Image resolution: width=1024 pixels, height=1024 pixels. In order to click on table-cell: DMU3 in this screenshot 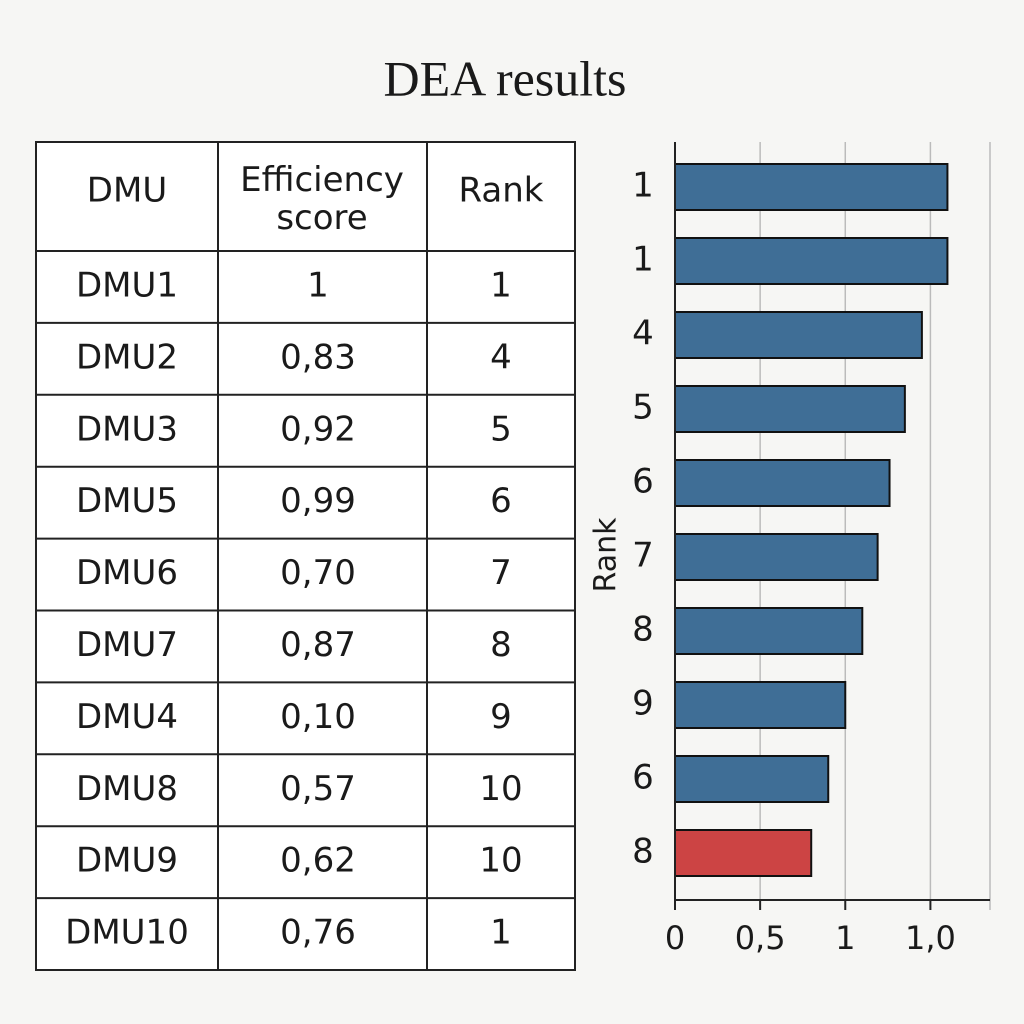, I will do `click(127, 429)`.